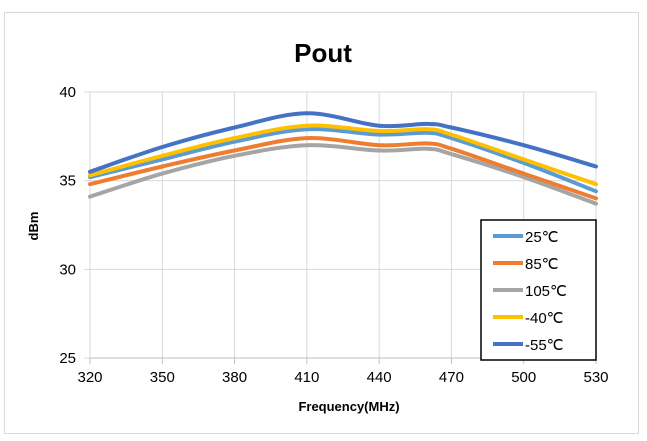  What do you see at coordinates (67, 269) in the screenshot?
I see `y-tick-label: 30` at bounding box center [67, 269].